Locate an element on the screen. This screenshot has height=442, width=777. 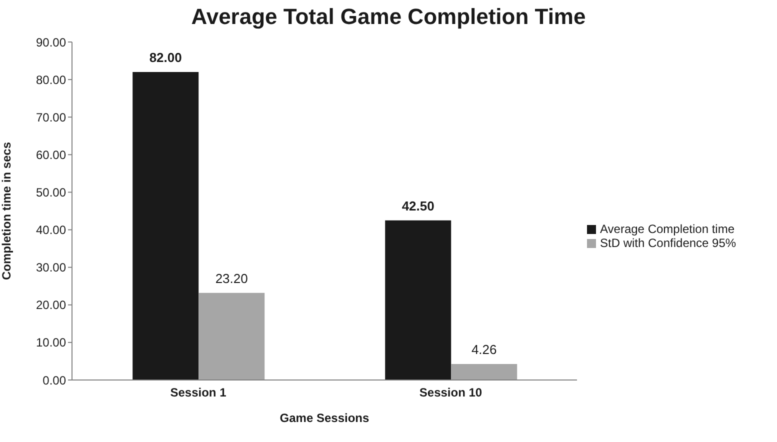
y-tick-label: 90.00 is located at coordinates (51, 42).